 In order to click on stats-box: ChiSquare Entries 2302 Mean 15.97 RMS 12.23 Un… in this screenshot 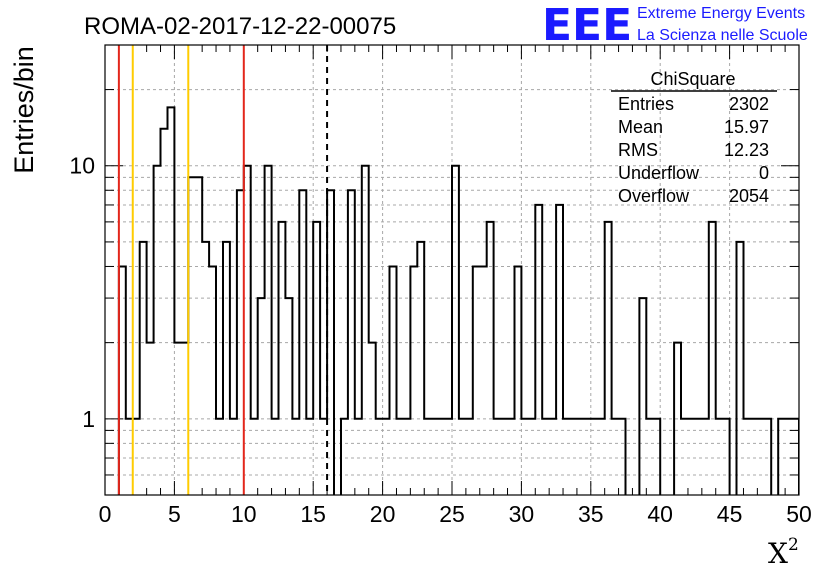, I will do `click(694, 137)`.